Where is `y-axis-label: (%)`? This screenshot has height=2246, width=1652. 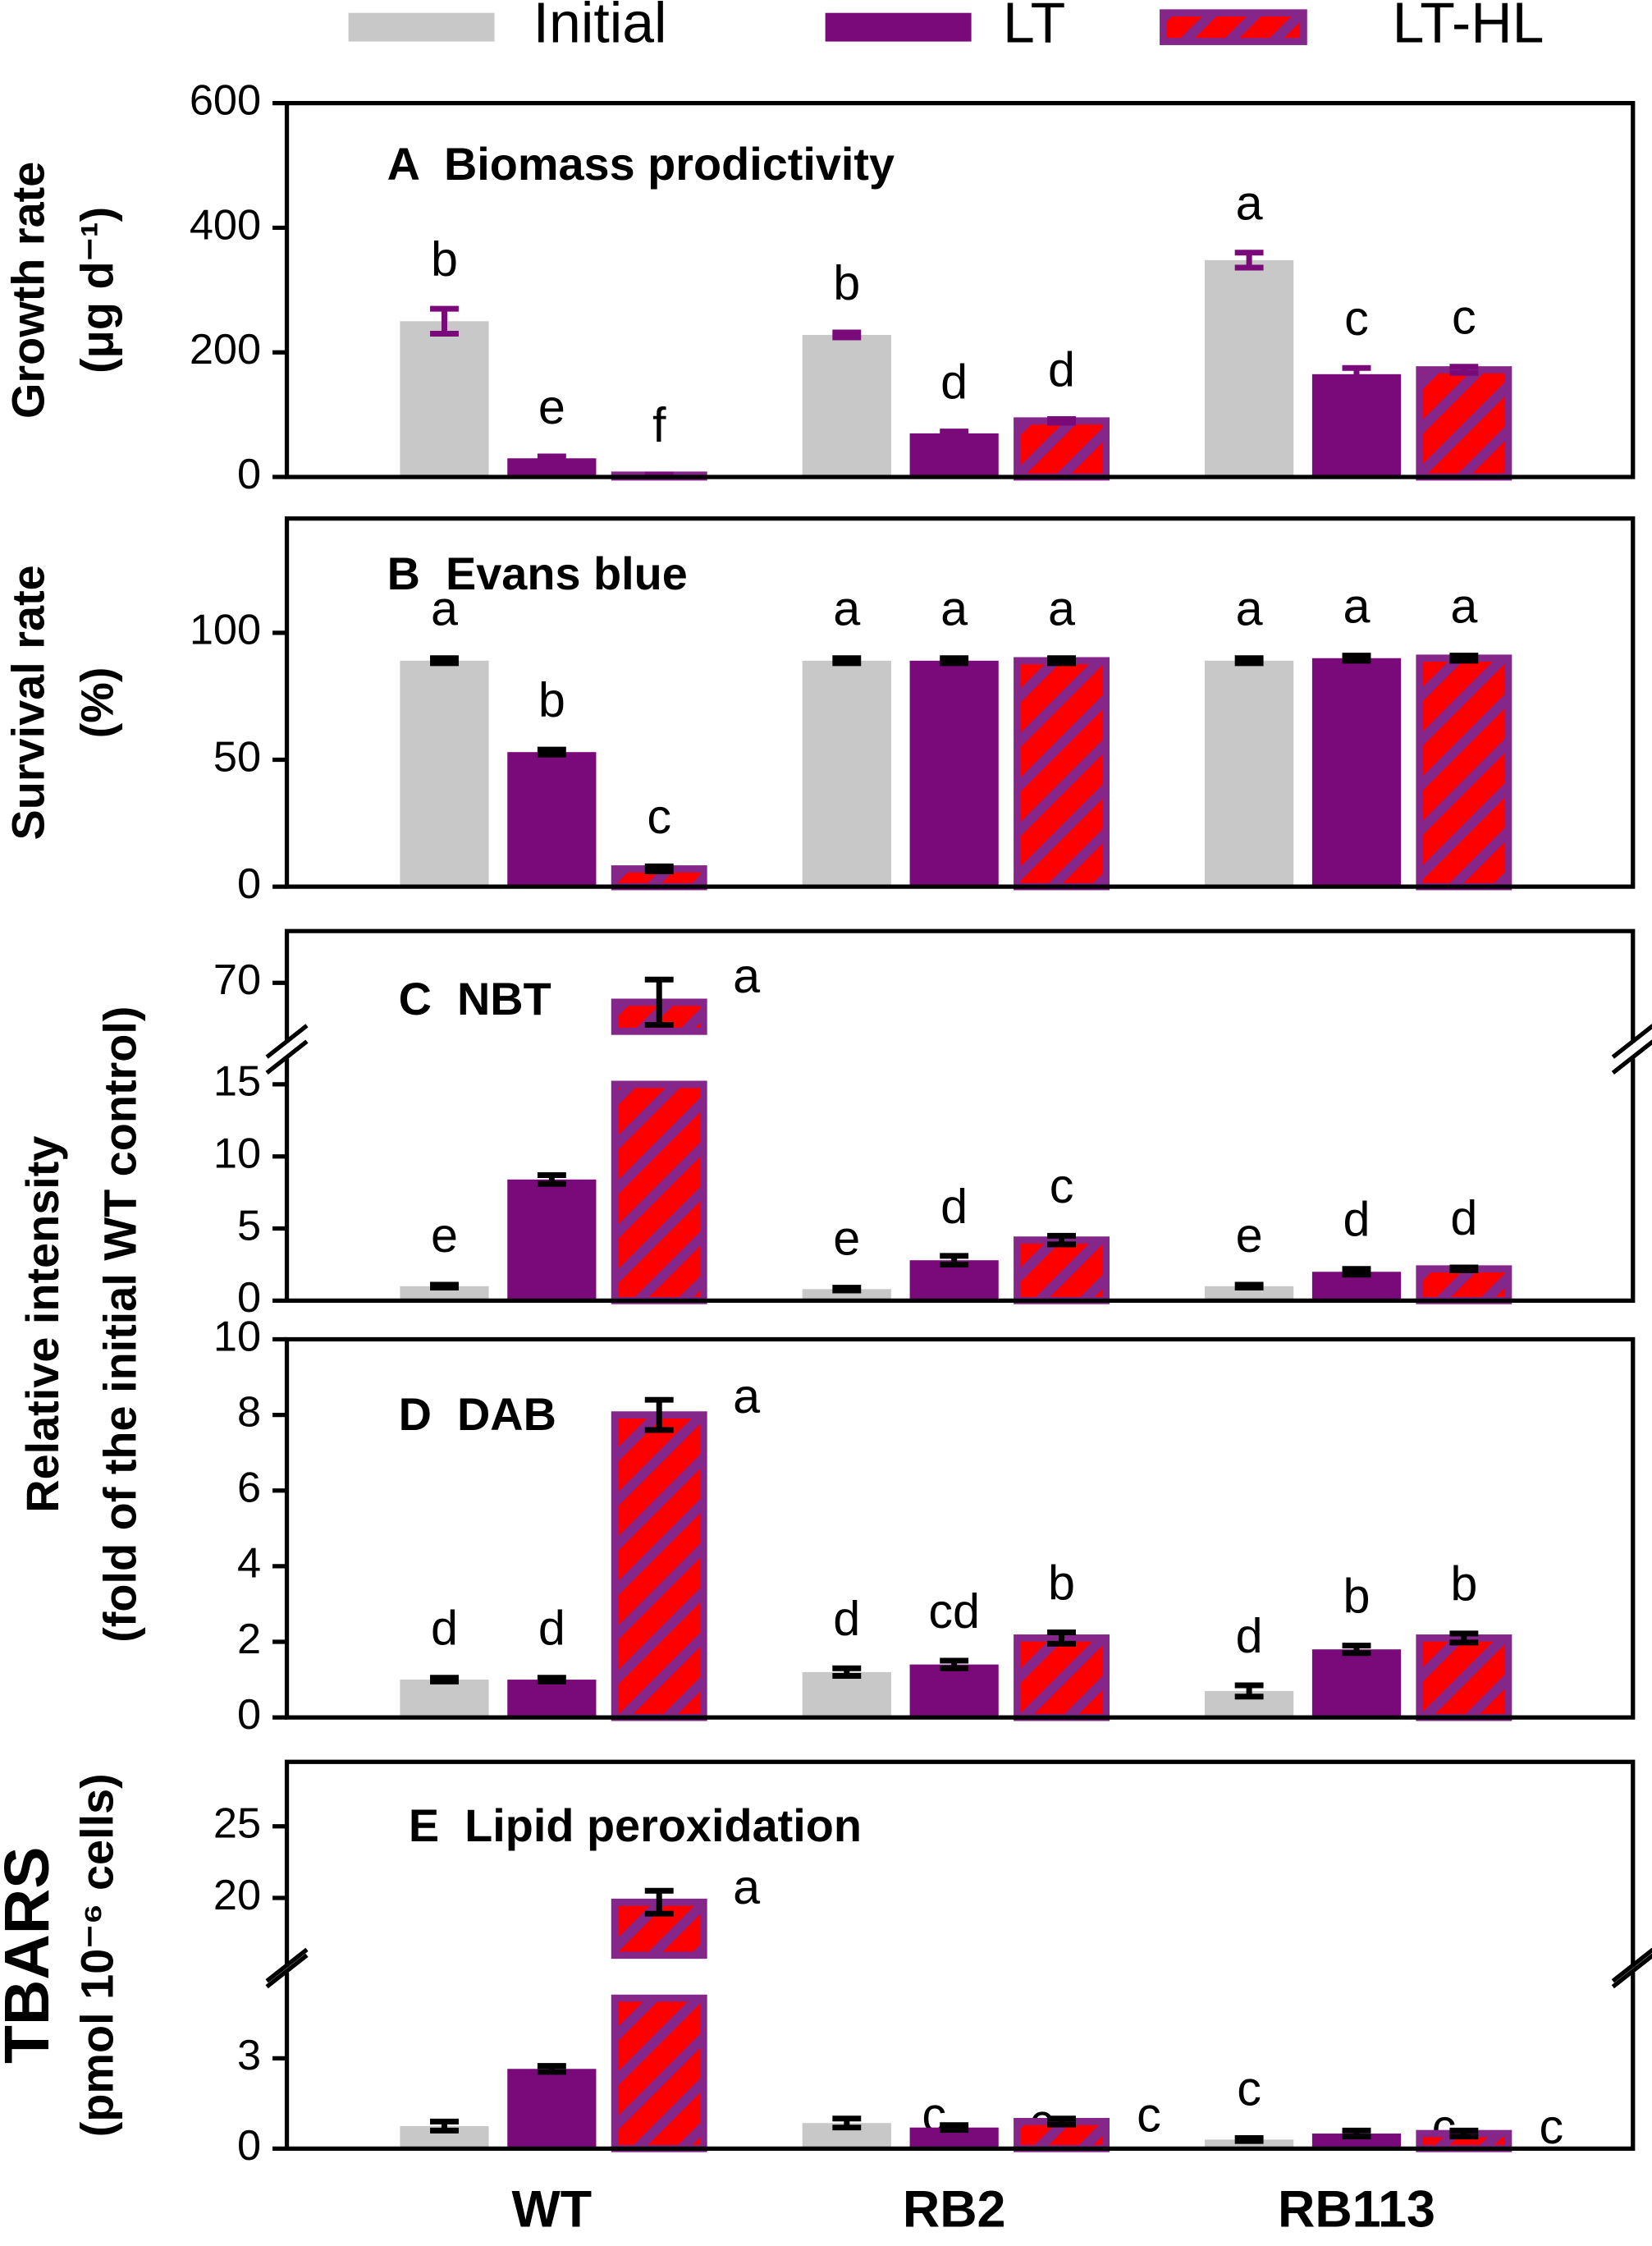 y-axis-label: (%) is located at coordinates (96, 702).